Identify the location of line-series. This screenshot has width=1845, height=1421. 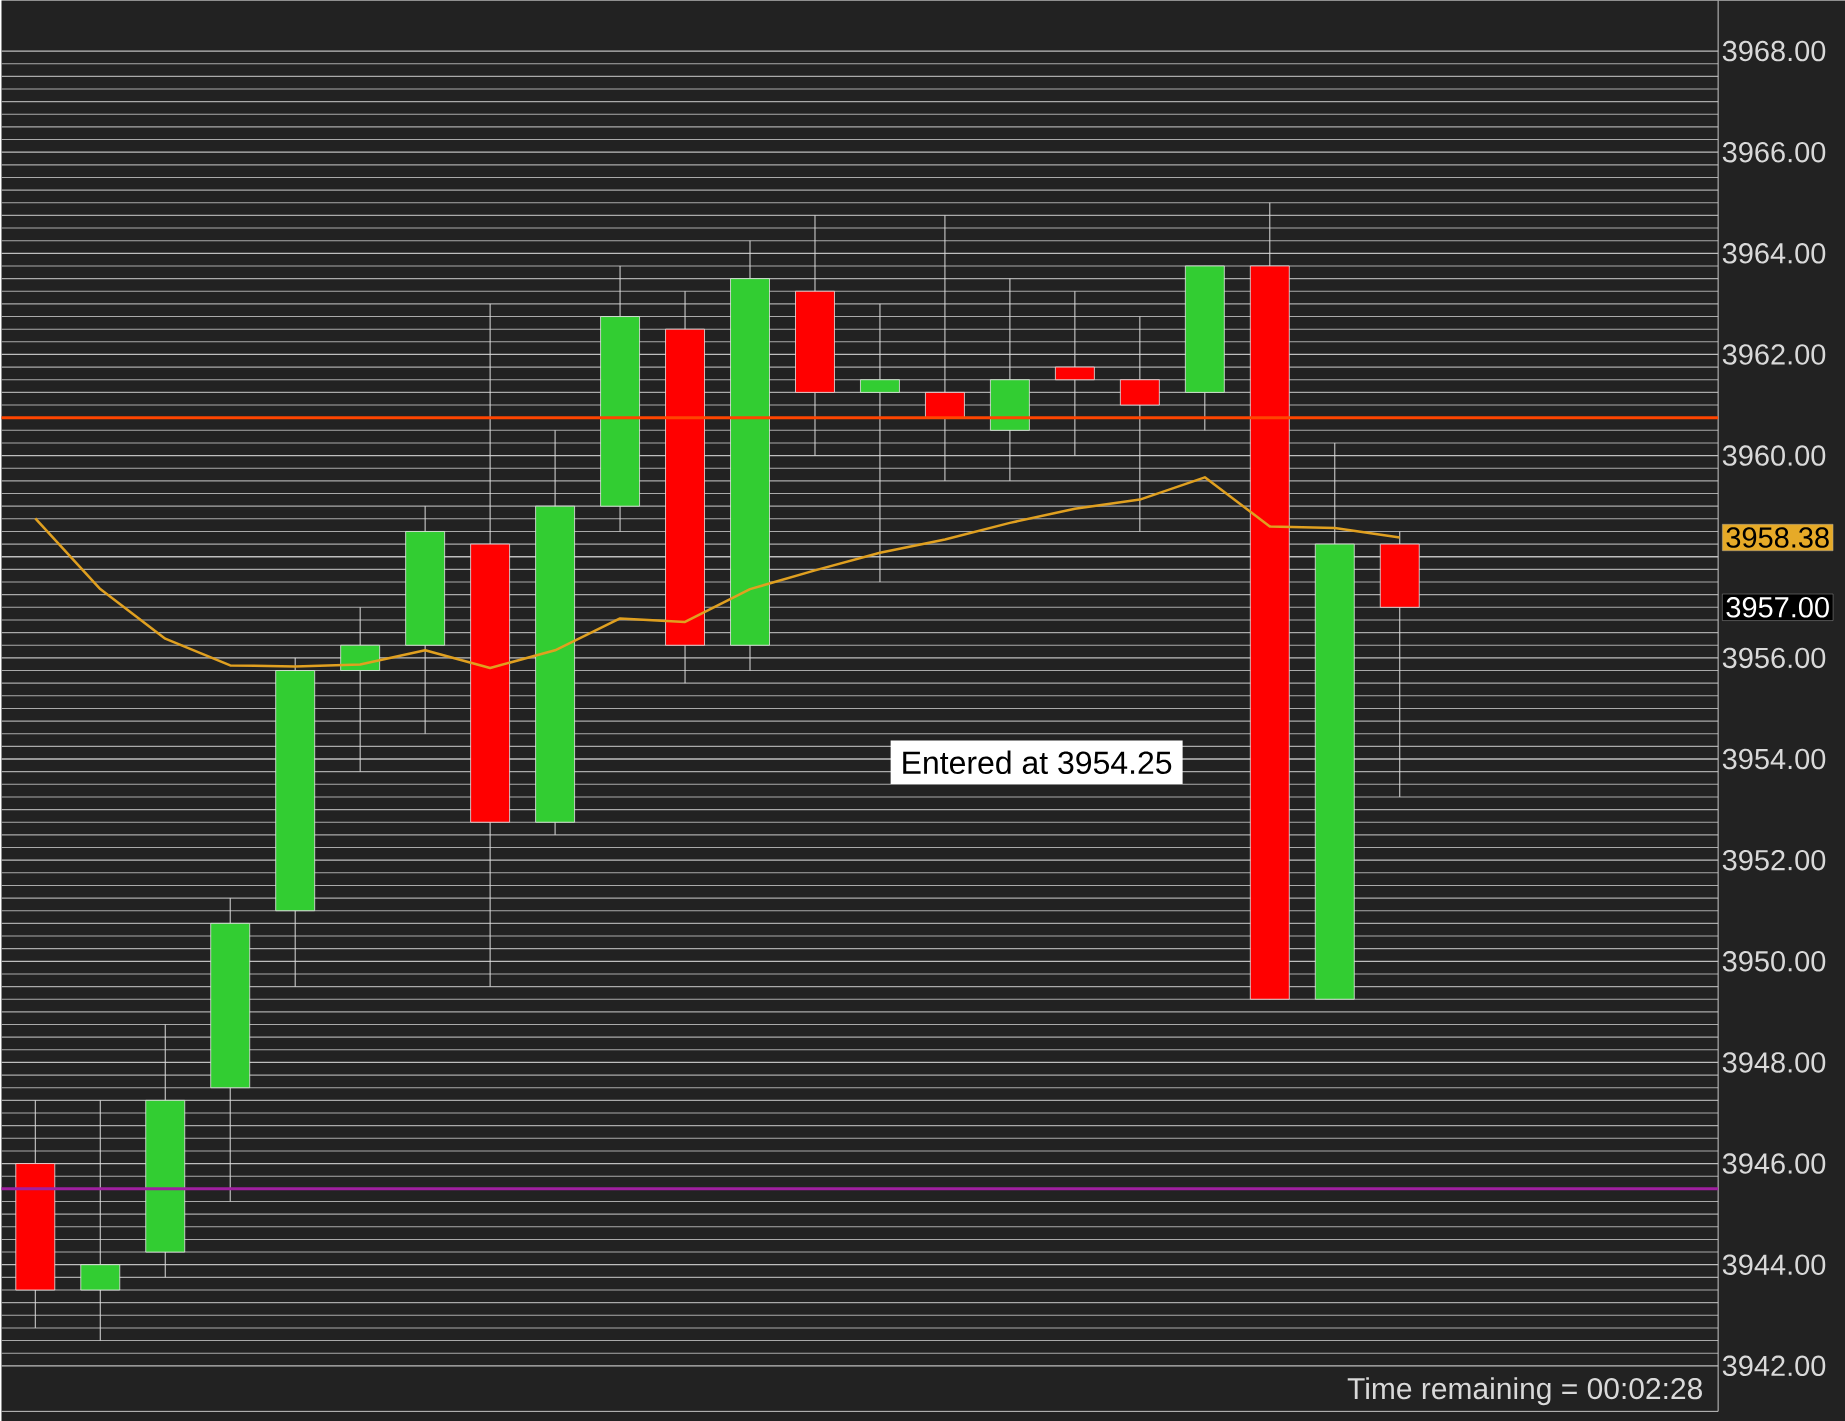
(718, 572).